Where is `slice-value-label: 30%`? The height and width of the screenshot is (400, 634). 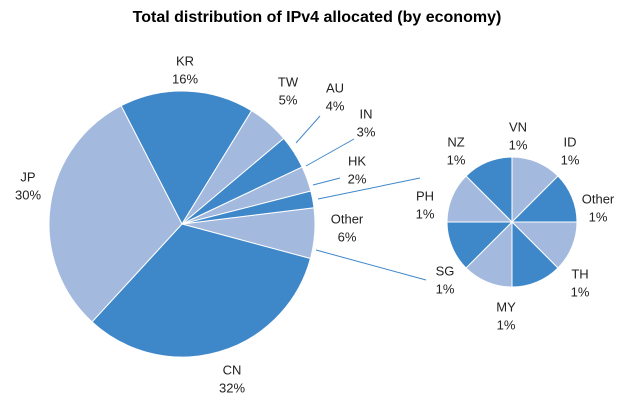 slice-value-label: 30% is located at coordinates (28, 194).